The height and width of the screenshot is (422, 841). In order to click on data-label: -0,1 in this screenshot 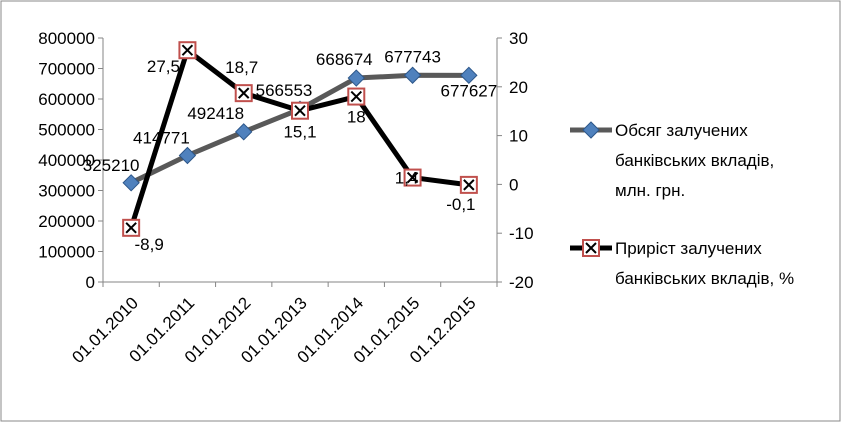, I will do `click(460, 204)`.